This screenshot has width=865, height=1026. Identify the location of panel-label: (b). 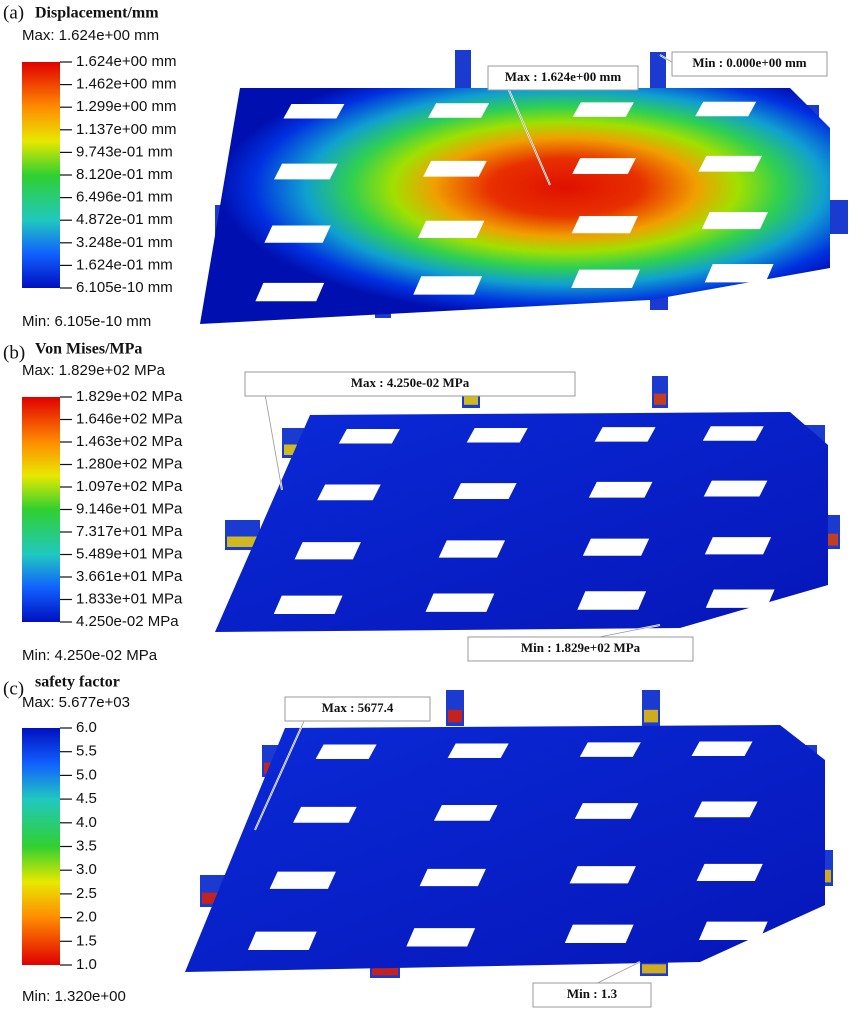
(14, 352).